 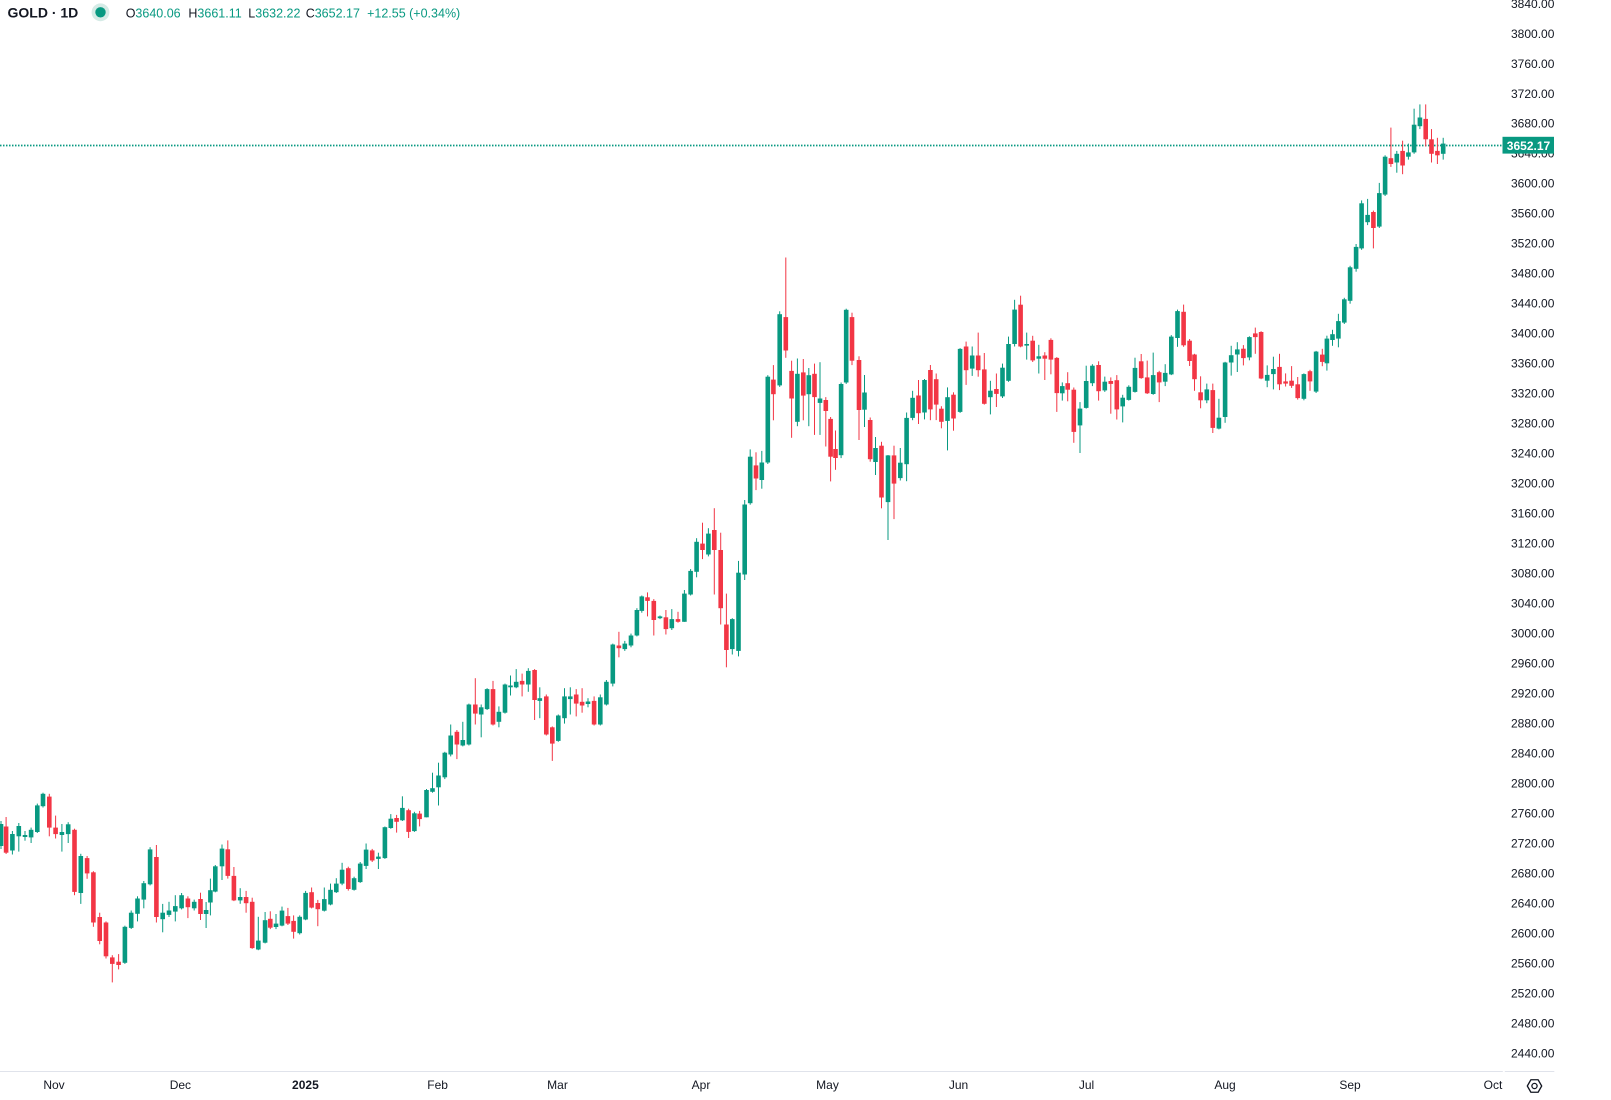 What do you see at coordinates (1533, 664) in the screenshot?
I see `svg-text: 2960.00` at bounding box center [1533, 664].